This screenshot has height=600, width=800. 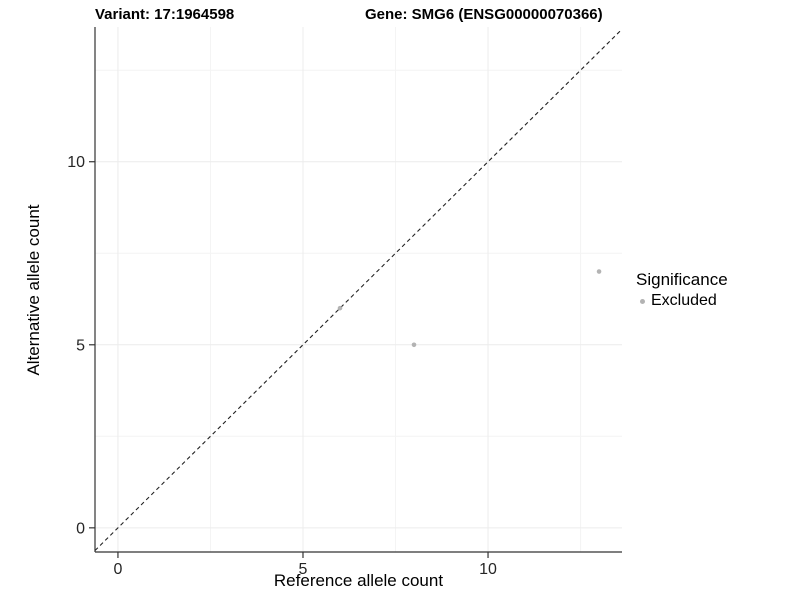 What do you see at coordinates (358, 580) in the screenshot?
I see `x-axis-label: Reference allele count` at bounding box center [358, 580].